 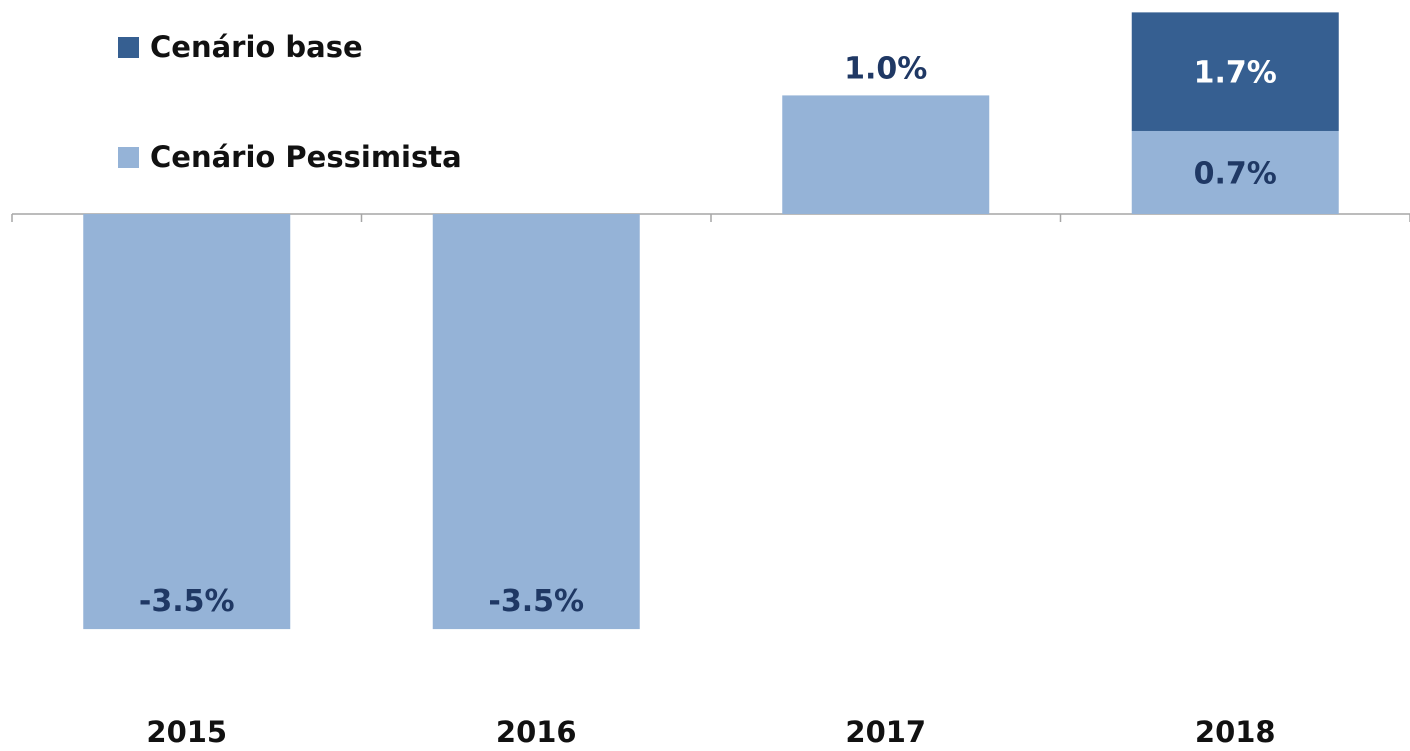 I want to click on legend-label-pessimista: Cenário Pessimista, so click(x=306, y=157).